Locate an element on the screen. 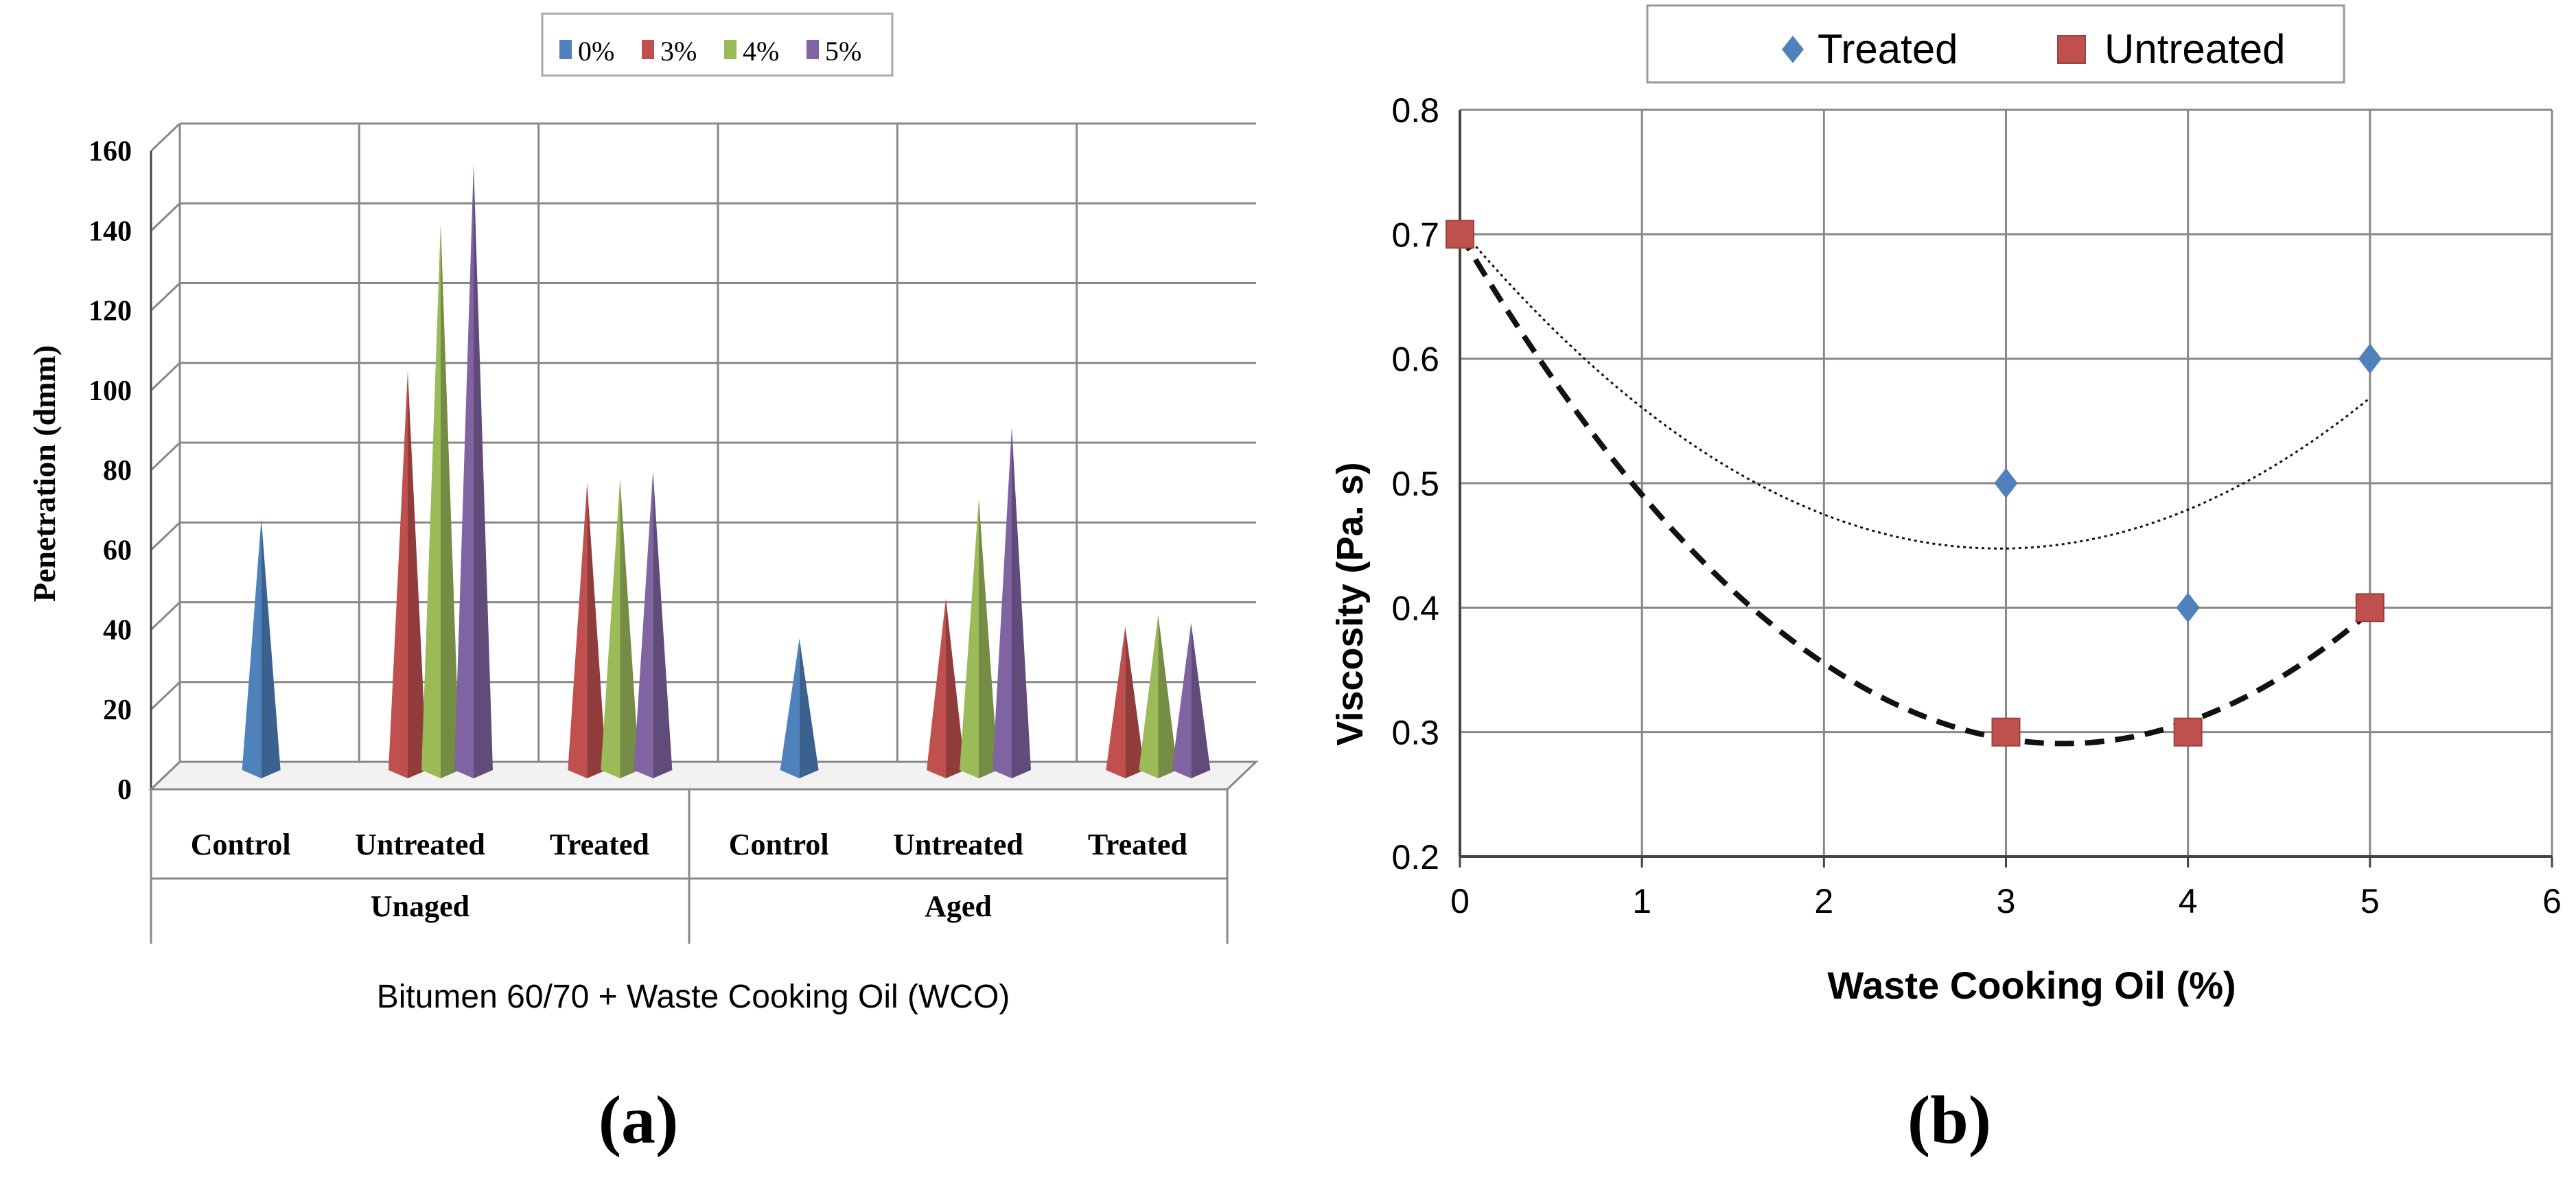 Image resolution: width=2576 pixels, height=1186 pixels. y-tick-label-a: 80 is located at coordinates (117, 471).